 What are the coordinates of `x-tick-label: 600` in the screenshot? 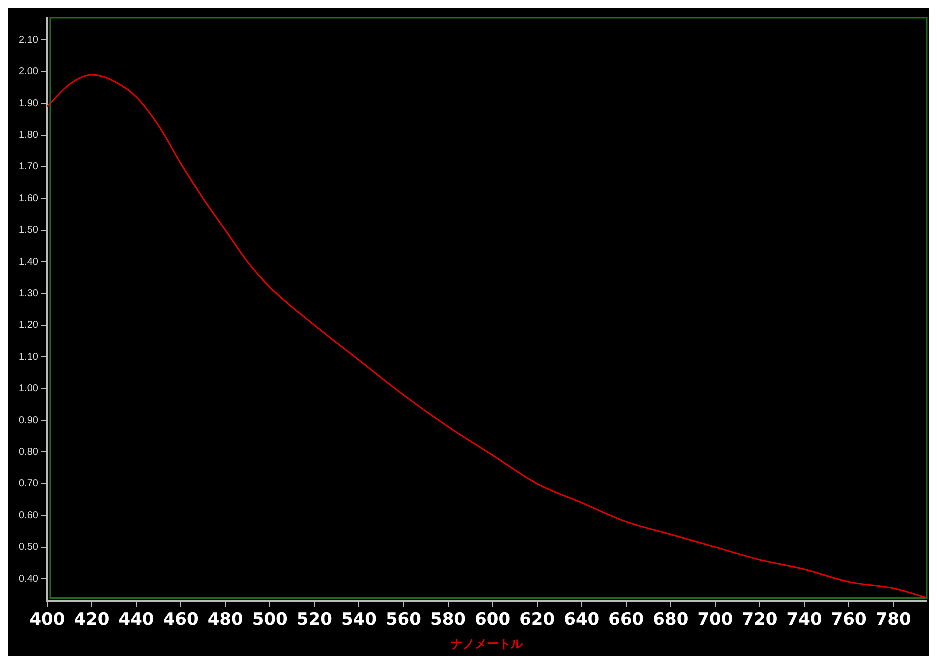 It's located at (493, 620).